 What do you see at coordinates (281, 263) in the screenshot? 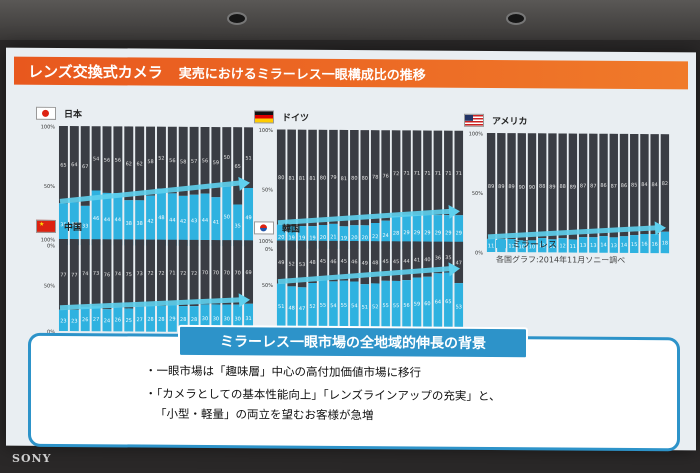
I see `data-label-dslr: 49` at bounding box center [281, 263].